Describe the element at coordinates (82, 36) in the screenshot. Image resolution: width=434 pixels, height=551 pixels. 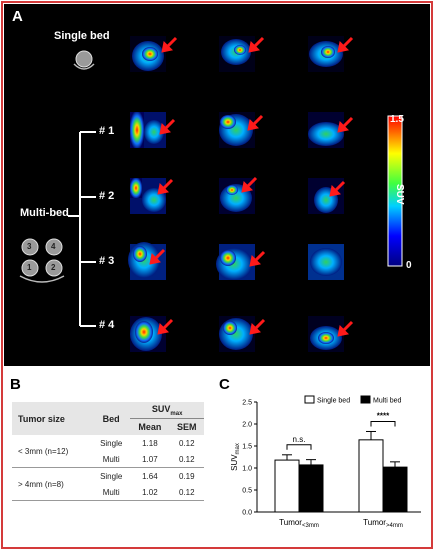
I see `single-bed-label: Single bed` at that location.